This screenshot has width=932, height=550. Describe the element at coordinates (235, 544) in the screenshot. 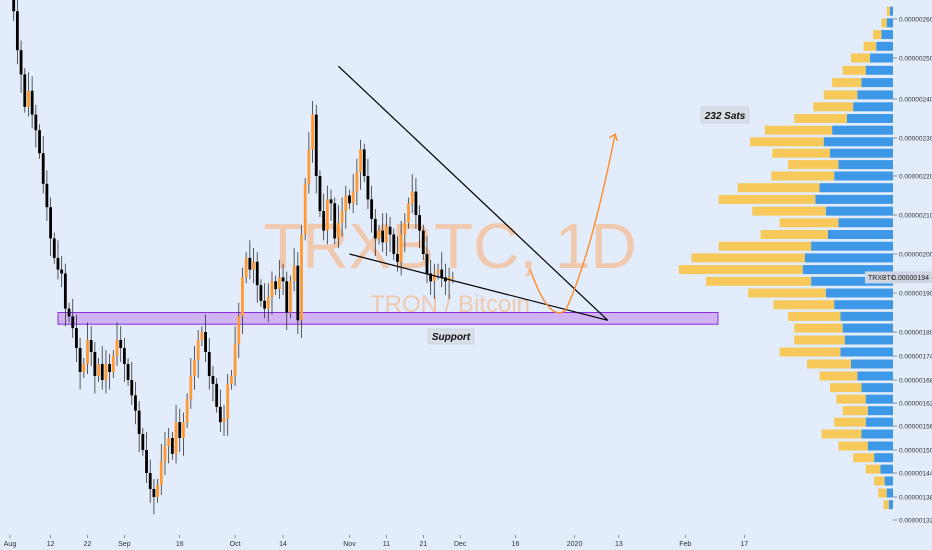

I see `time-tick-label: Oct` at that location.